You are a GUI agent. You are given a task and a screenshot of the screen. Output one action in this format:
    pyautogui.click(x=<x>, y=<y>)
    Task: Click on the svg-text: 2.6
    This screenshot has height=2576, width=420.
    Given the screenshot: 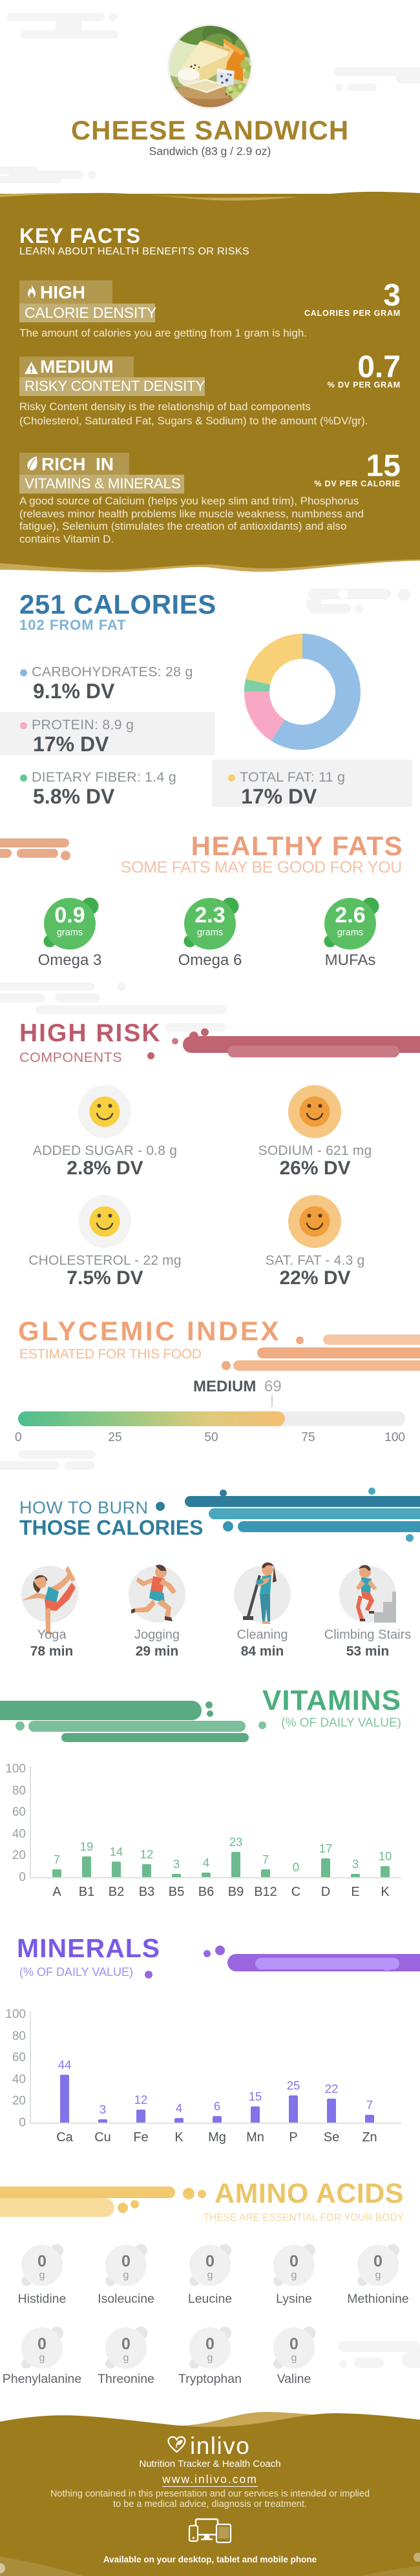 What is the action you would take?
    pyautogui.click(x=350, y=915)
    